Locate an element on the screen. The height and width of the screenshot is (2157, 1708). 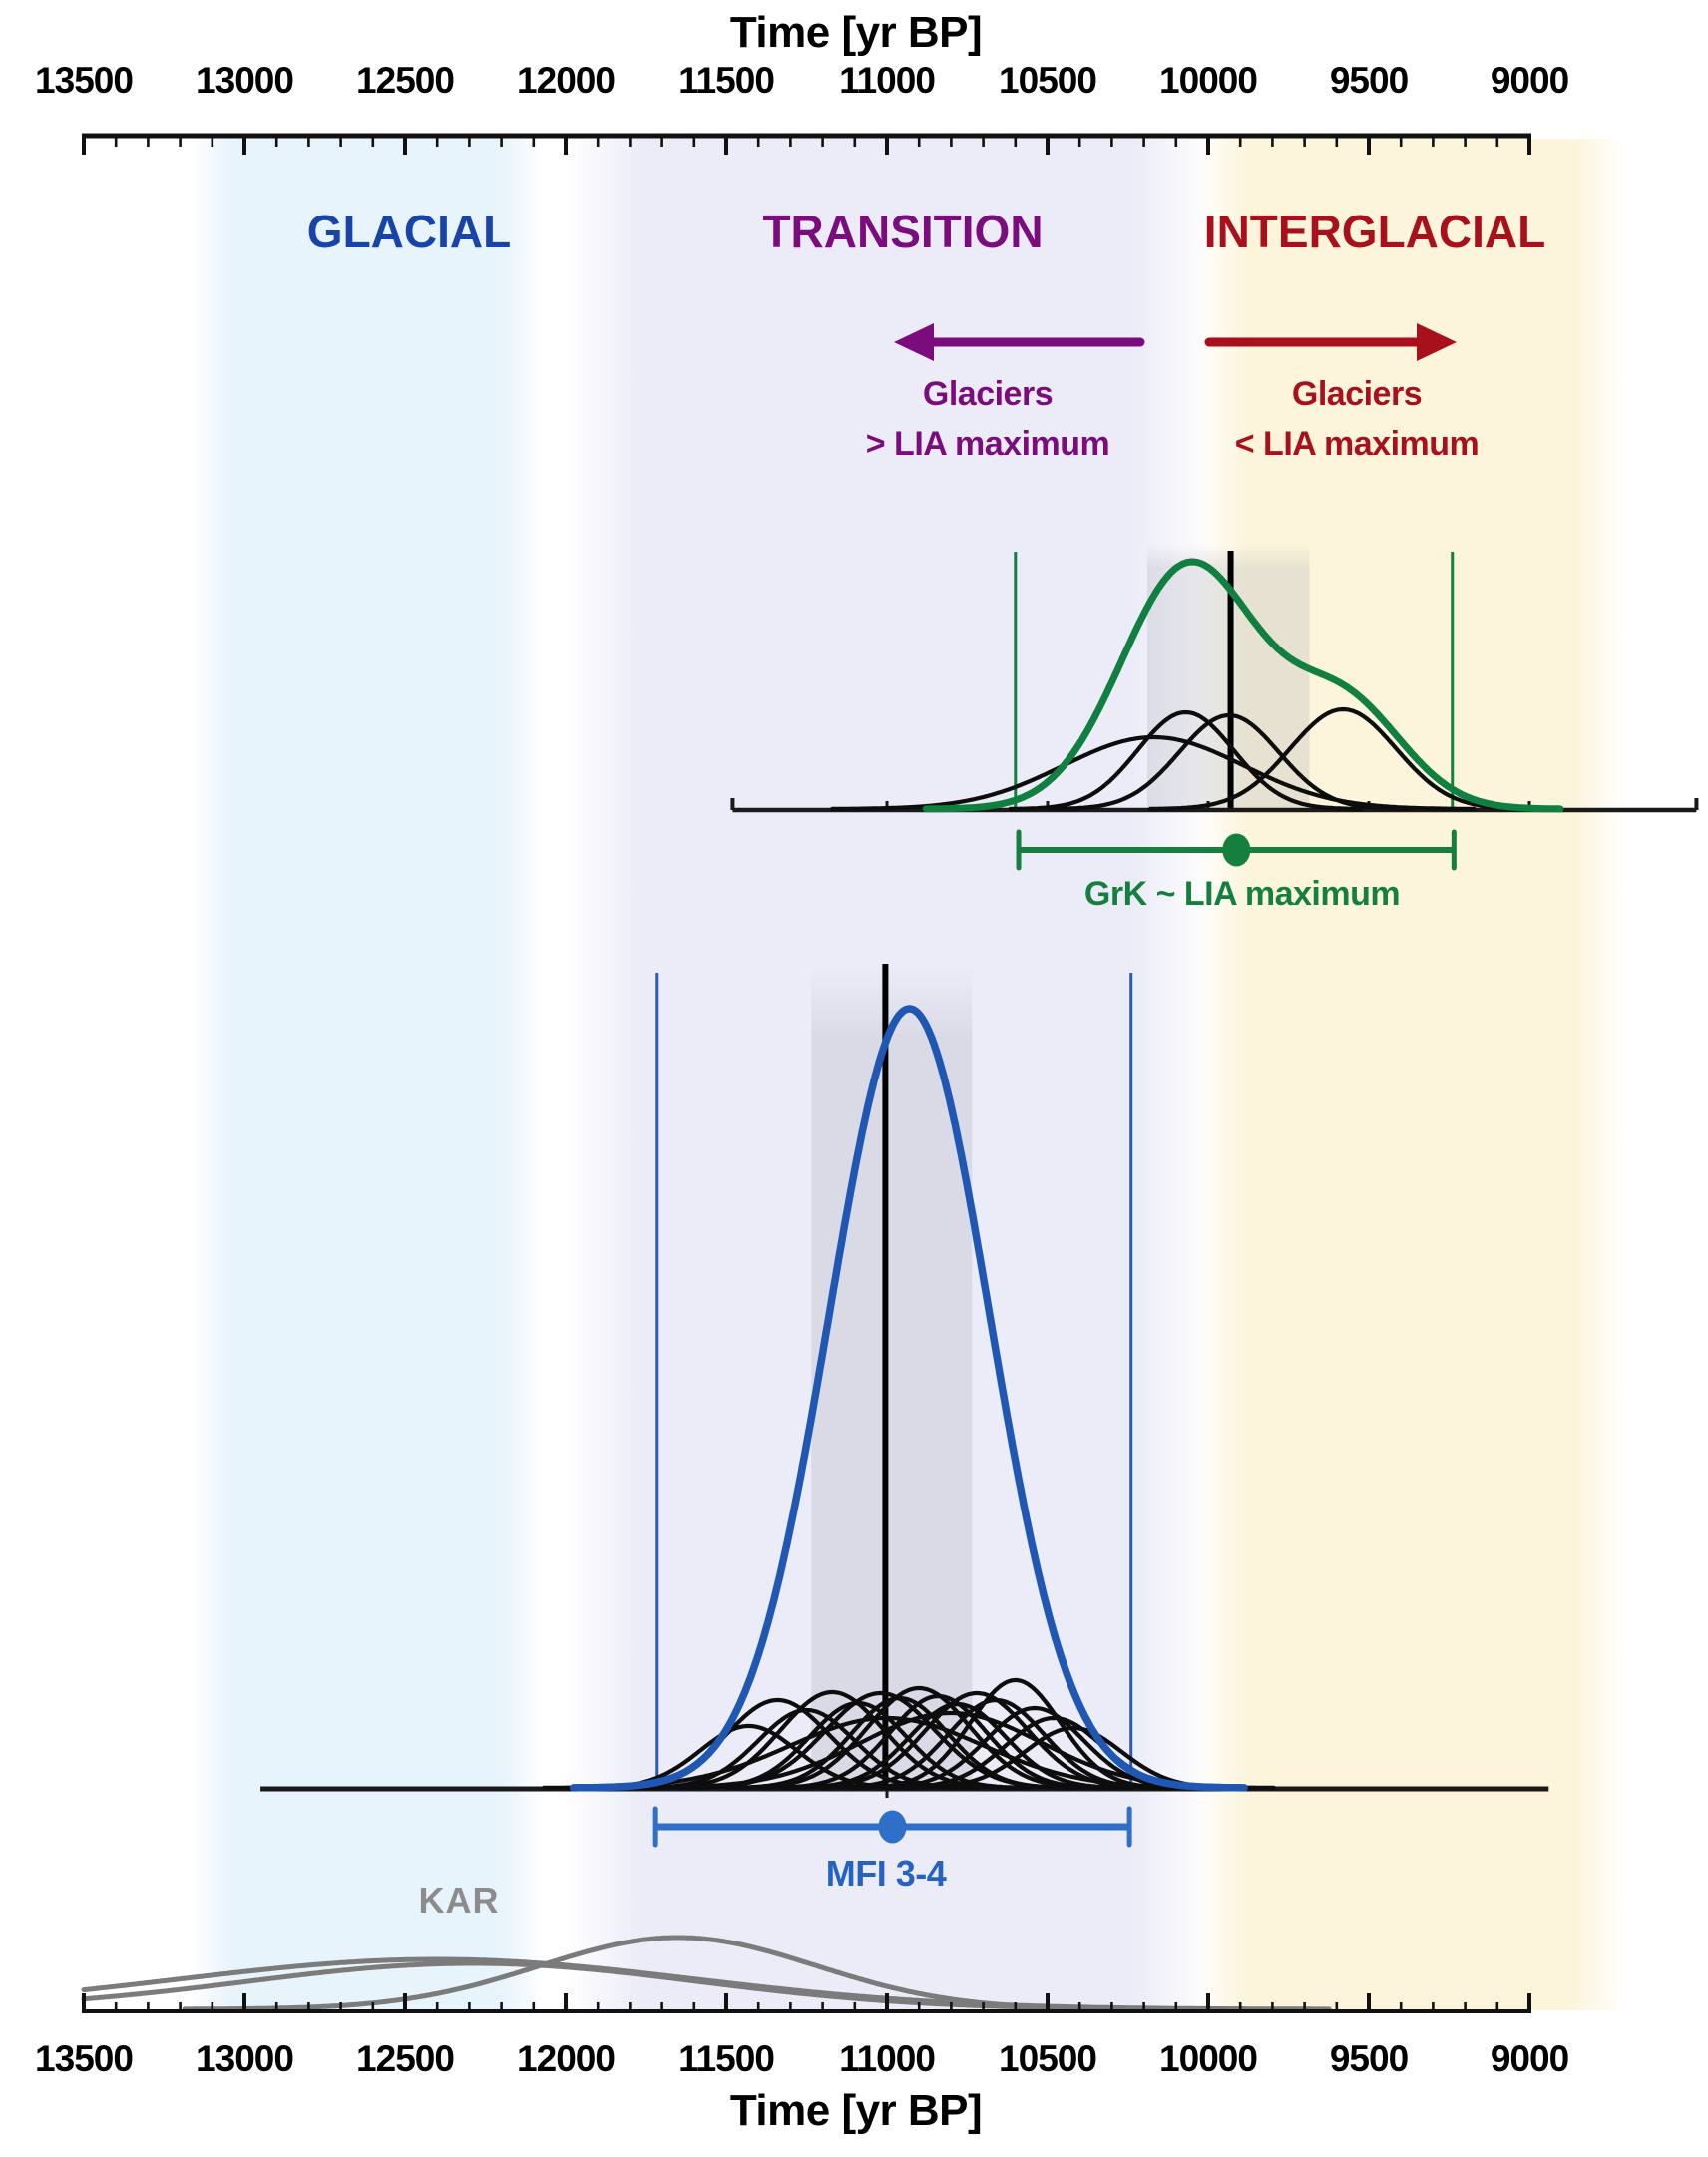
mfi-uncertainty-bar is located at coordinates (892, 1827).